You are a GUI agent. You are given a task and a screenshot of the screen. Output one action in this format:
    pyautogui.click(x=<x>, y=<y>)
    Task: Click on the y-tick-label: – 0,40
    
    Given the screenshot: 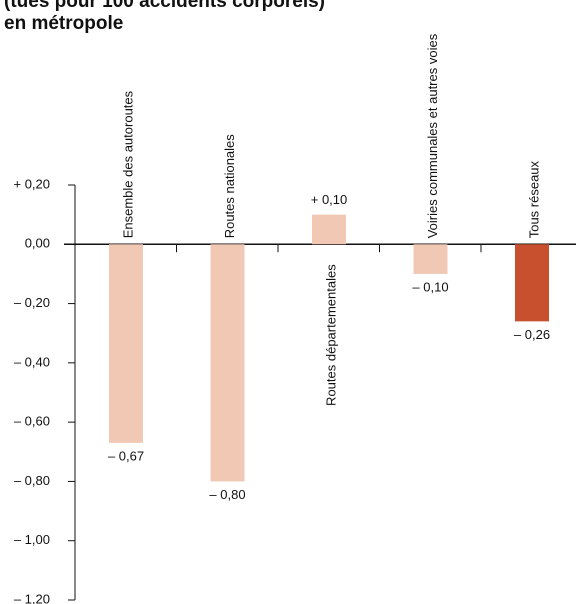 What is the action you would take?
    pyautogui.click(x=32, y=361)
    